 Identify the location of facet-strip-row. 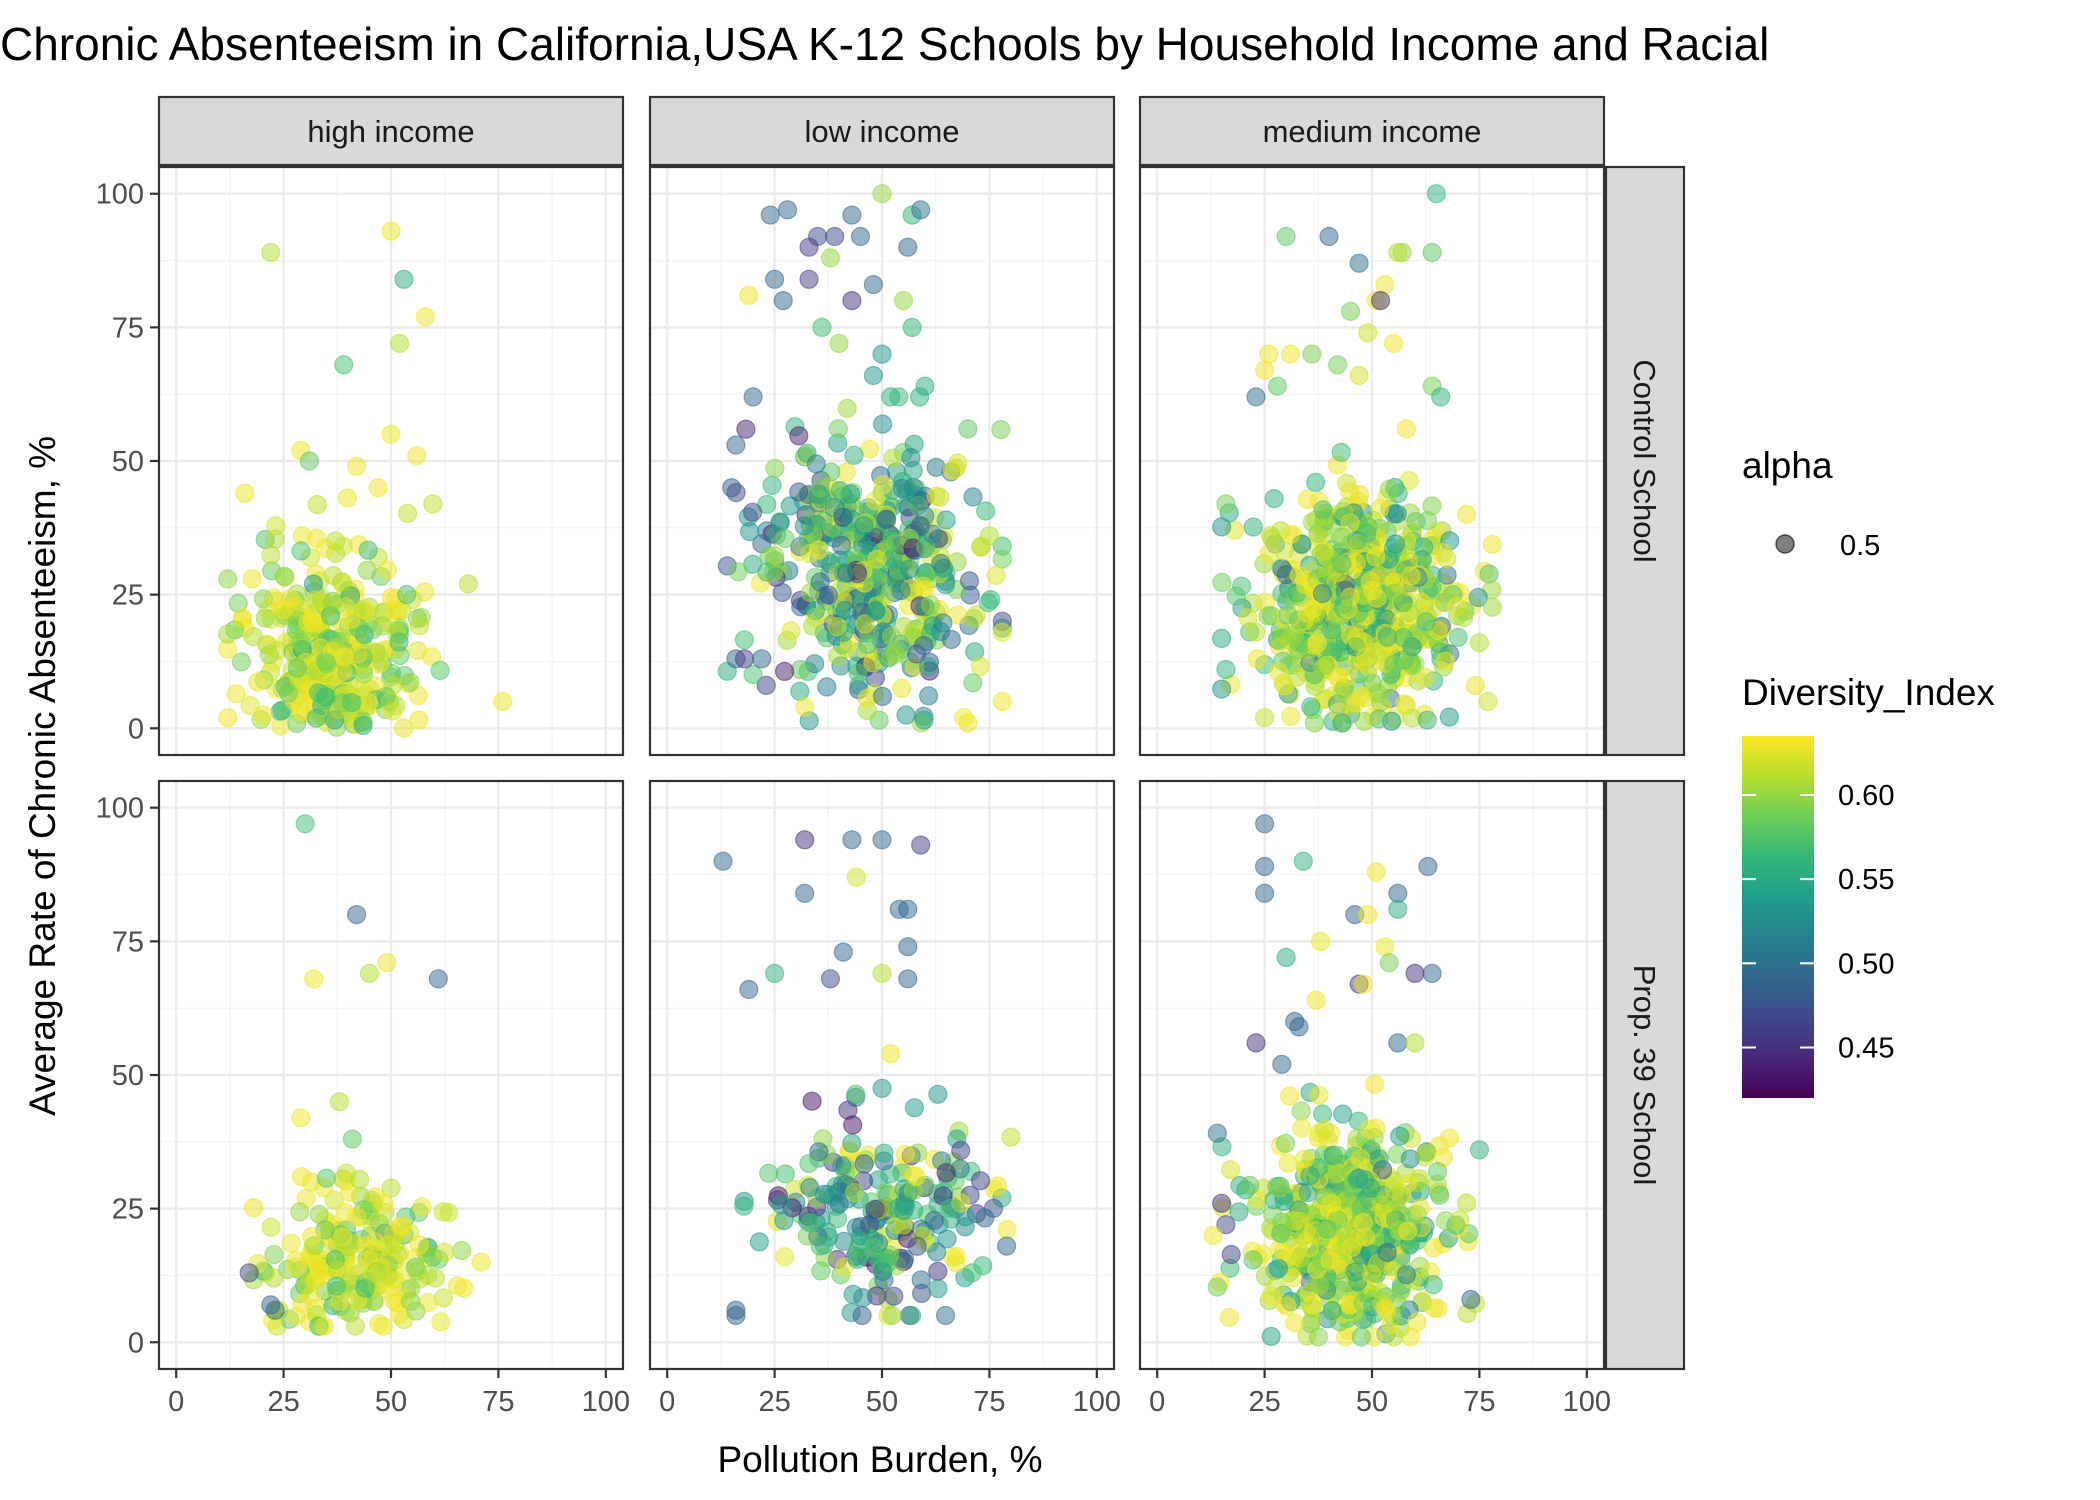
(1645, 461).